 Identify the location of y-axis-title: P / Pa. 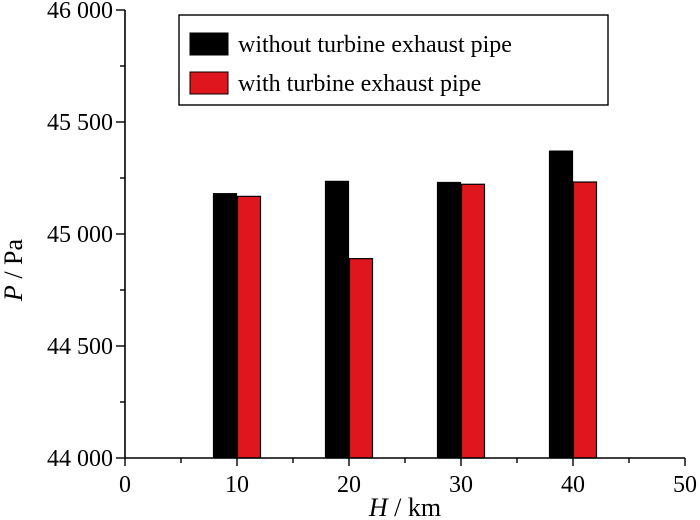
(14, 270).